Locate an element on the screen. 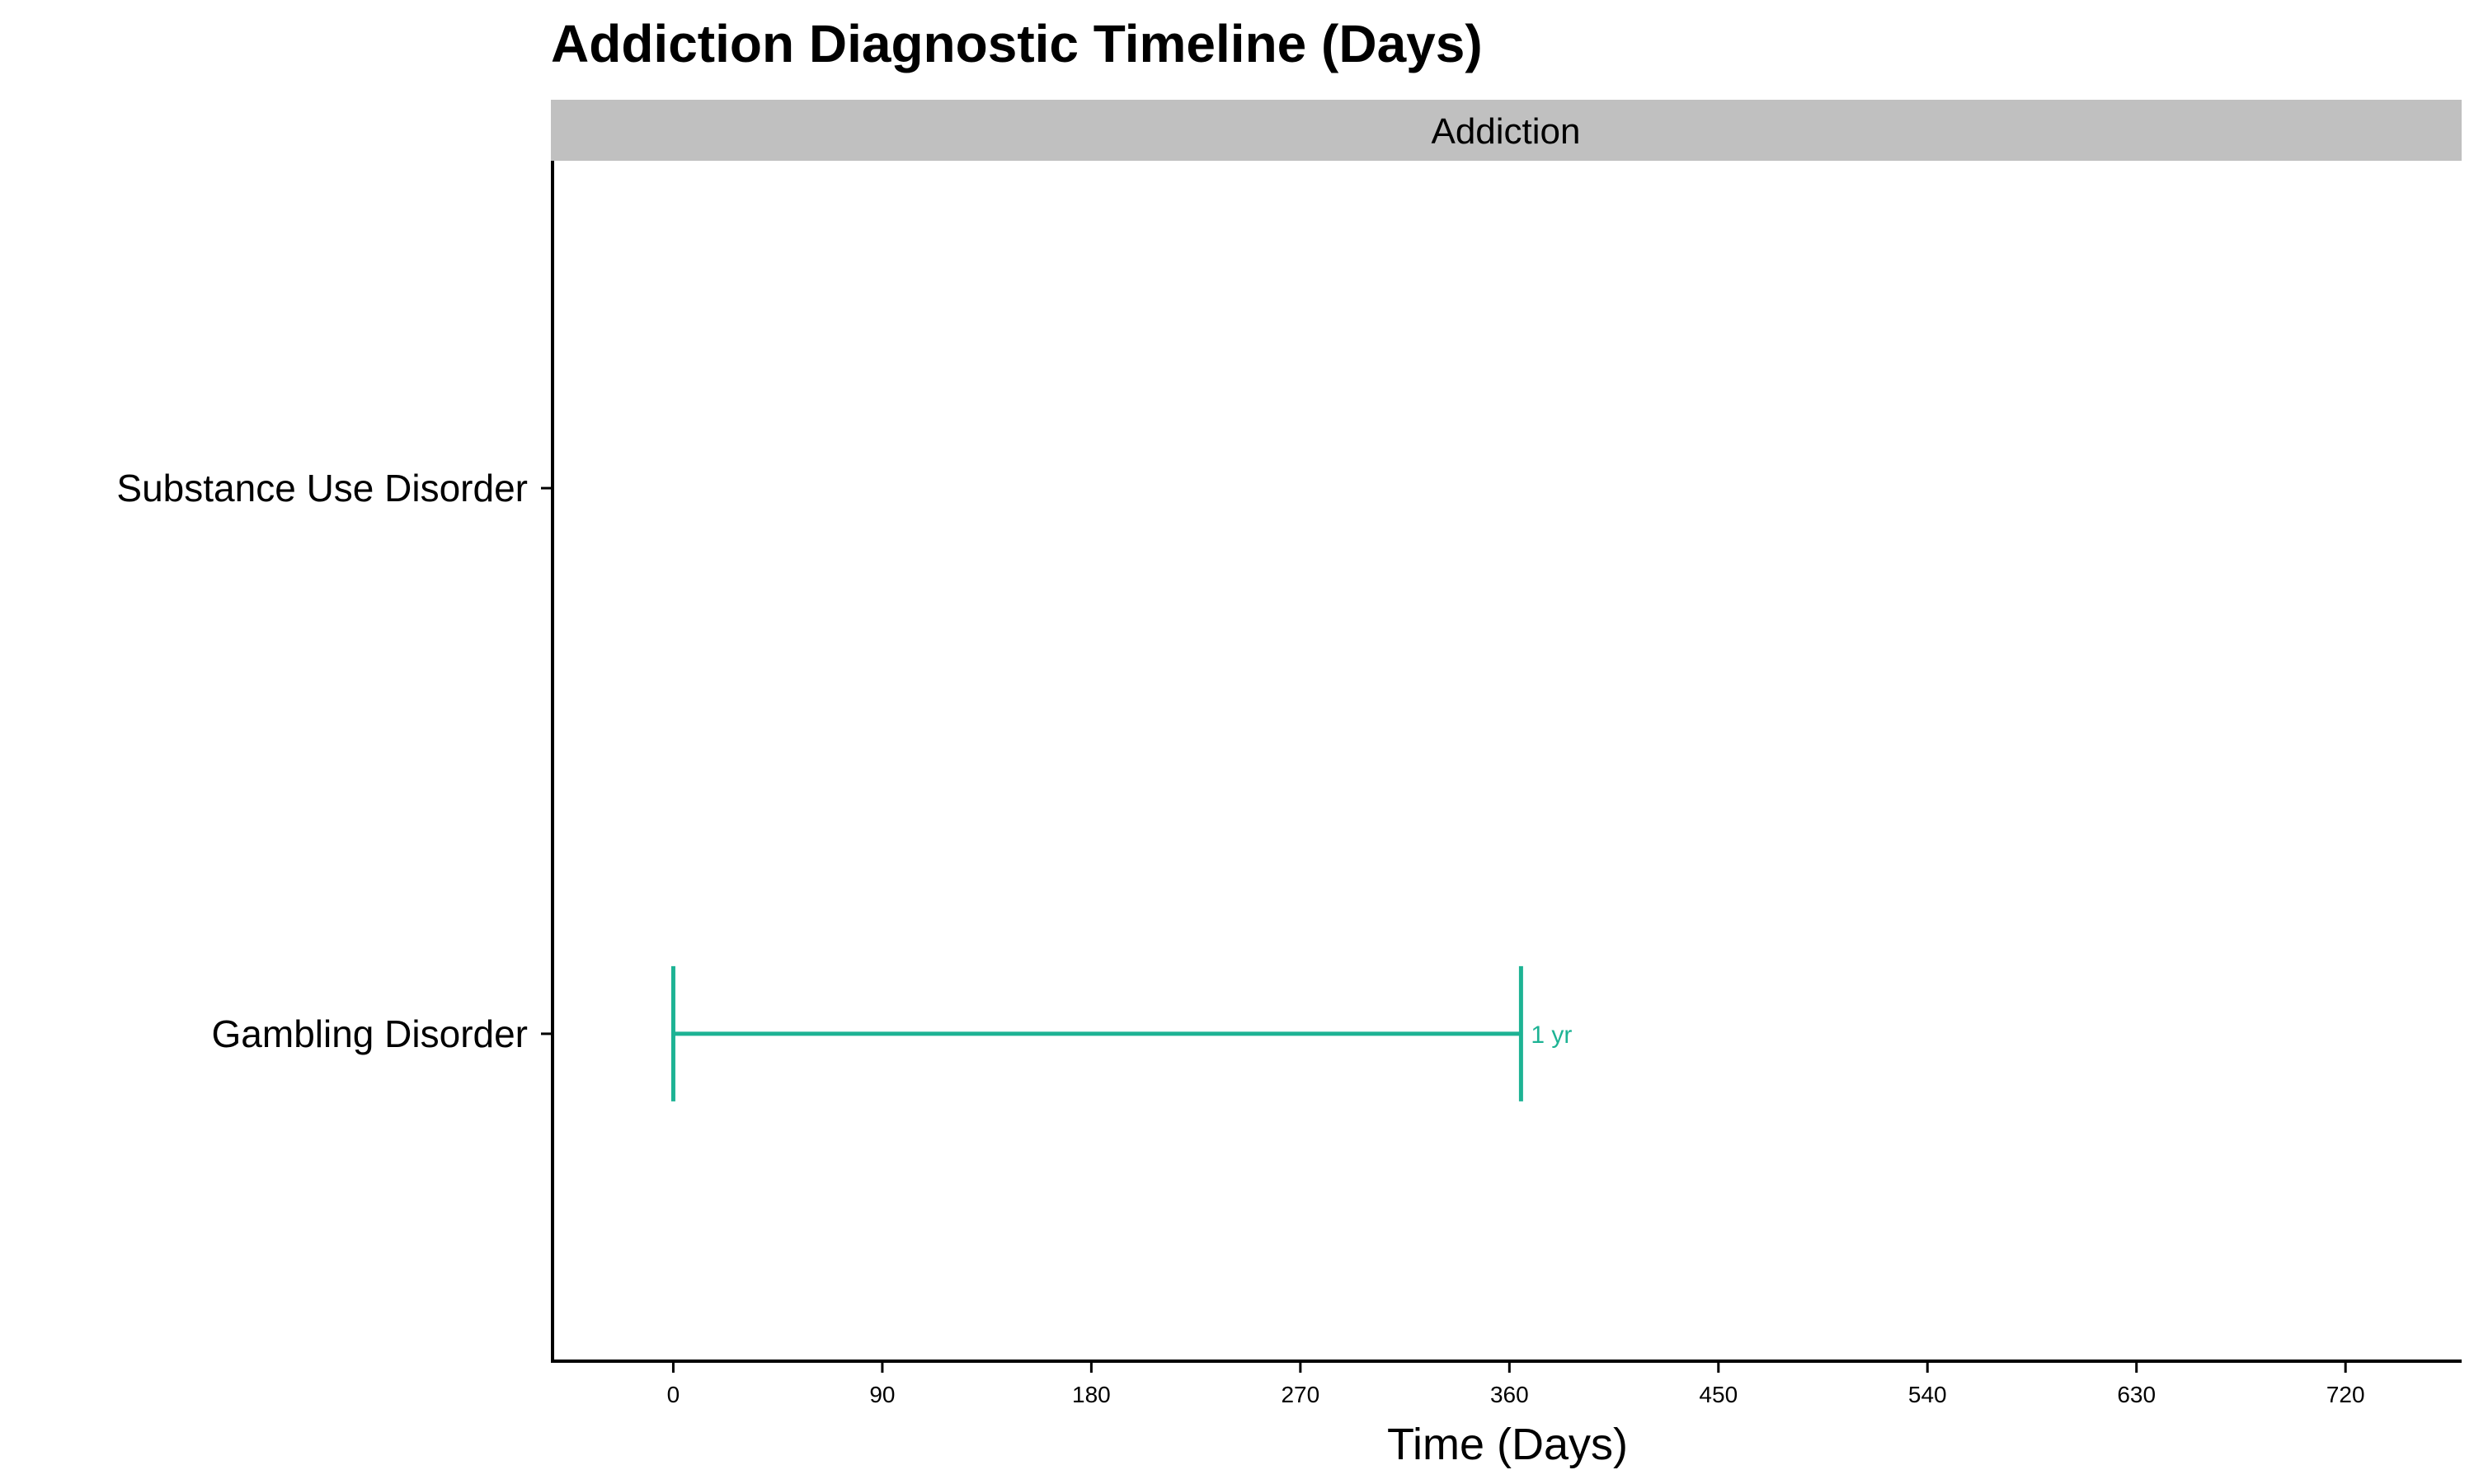 The height and width of the screenshot is (1484, 2474). timeline-bar-label: 1 yr is located at coordinates (1551, 1035).